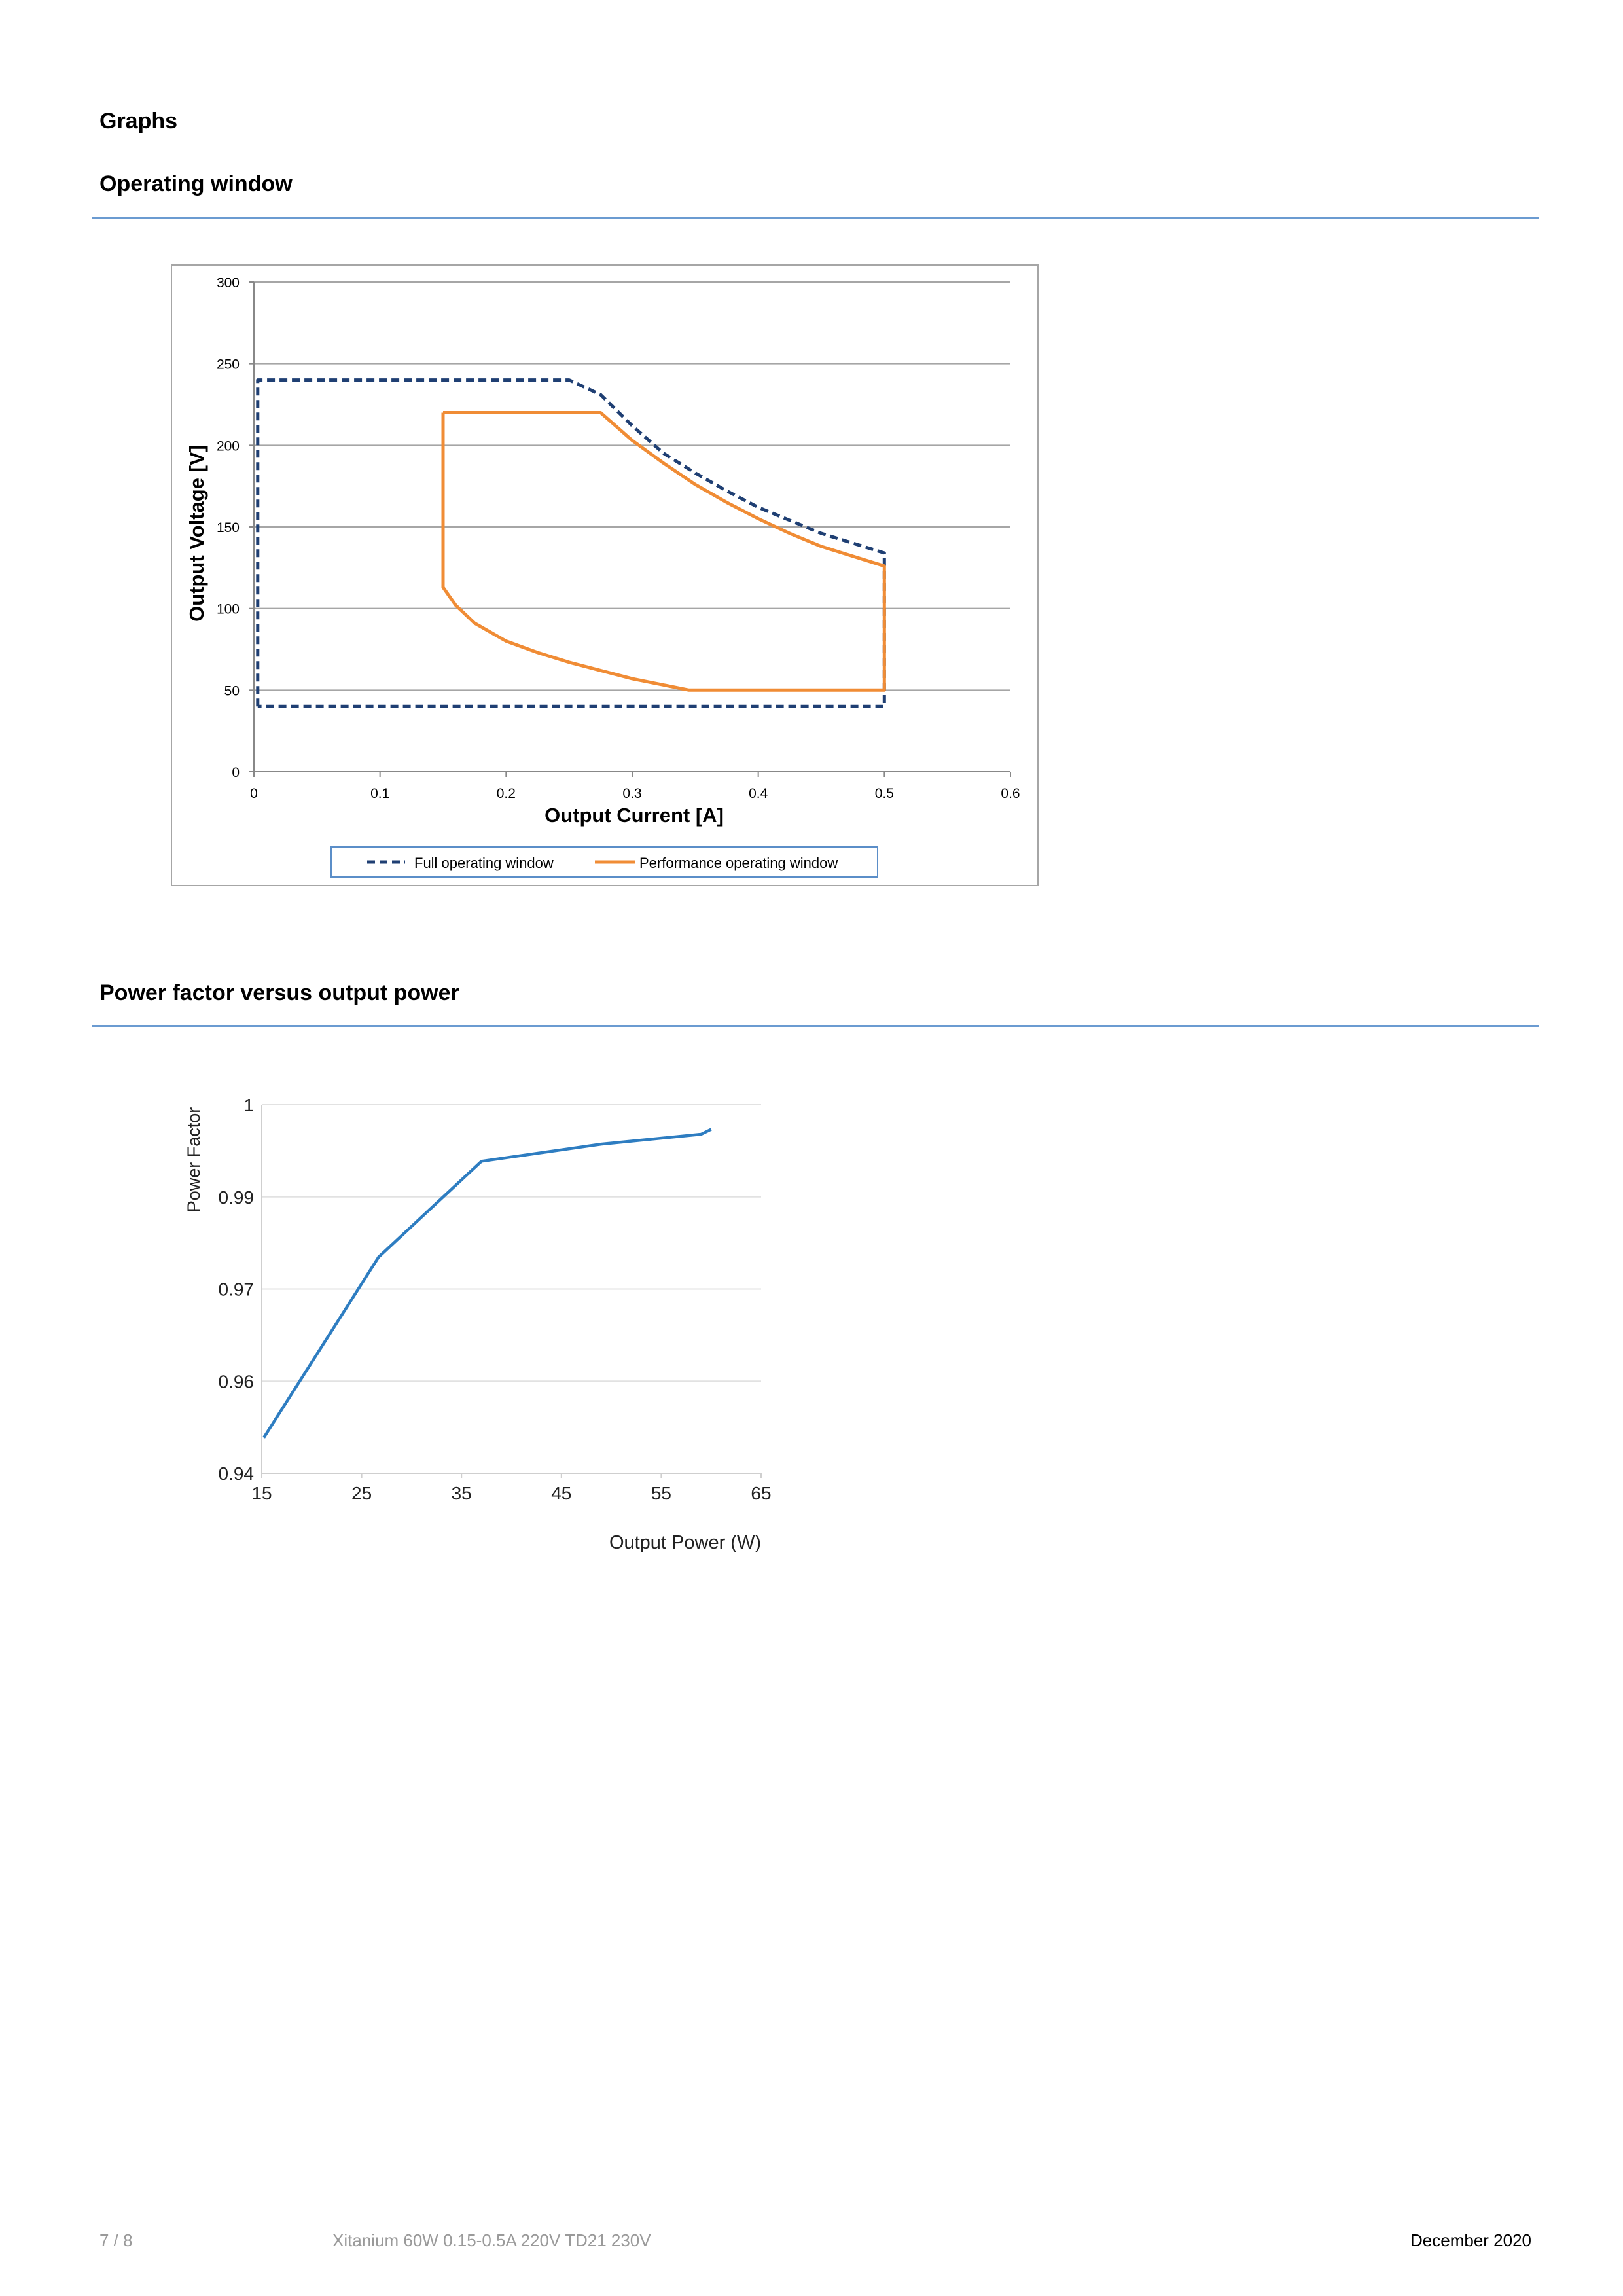 The image size is (1623, 2296). I want to click on x-tick-label: 15, so click(261, 1493).